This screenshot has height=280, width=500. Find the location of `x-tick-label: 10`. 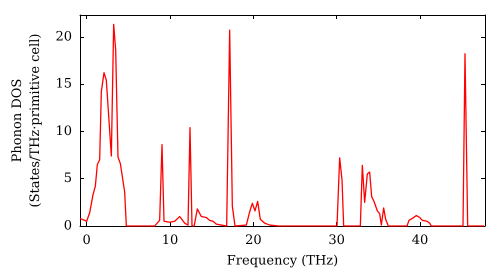

x-tick-label: 10 is located at coordinates (170, 240).